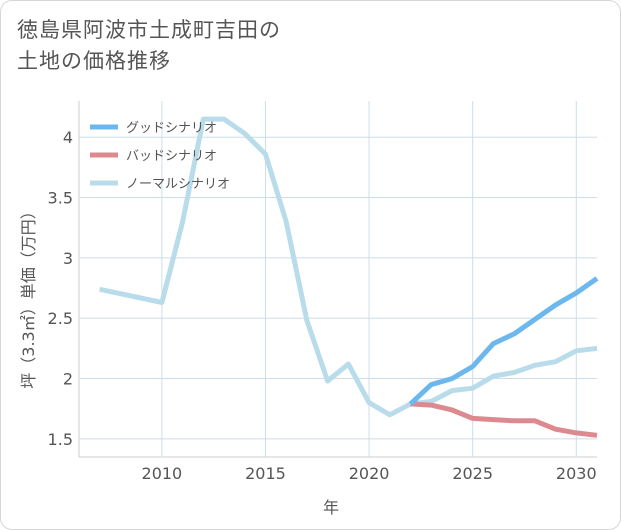 The height and width of the screenshot is (530, 621). What do you see at coordinates (331, 507) in the screenshot?
I see `x-axis-label: 年` at bounding box center [331, 507].